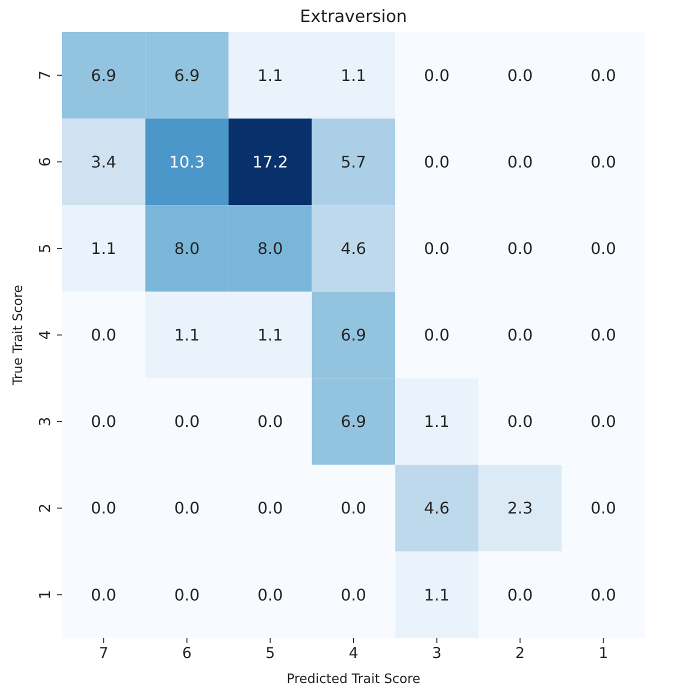 The height and width of the screenshot is (689, 681). What do you see at coordinates (354, 17) in the screenshot?
I see `chart-title: Extraversion` at bounding box center [354, 17].